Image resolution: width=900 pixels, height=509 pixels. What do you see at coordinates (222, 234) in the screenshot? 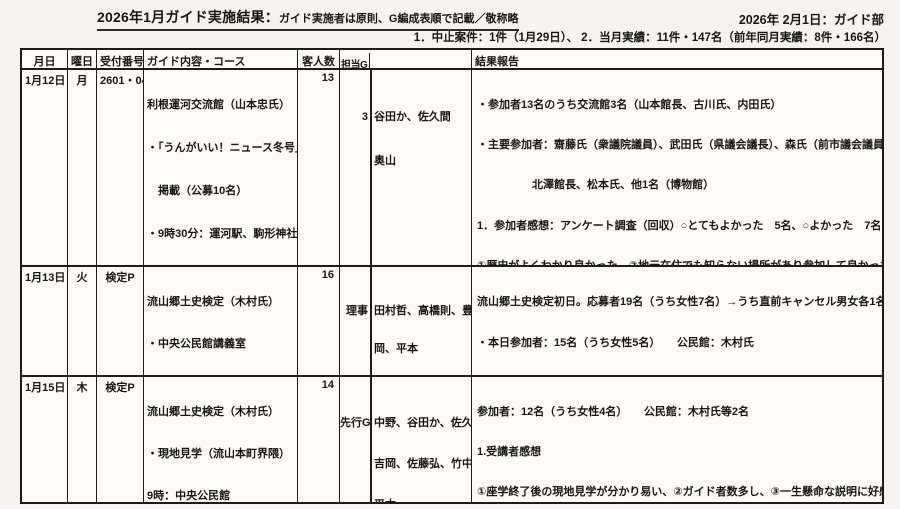
I see `course-line: ・9時30分：運河駅、駒形神社` at bounding box center [222, 234].